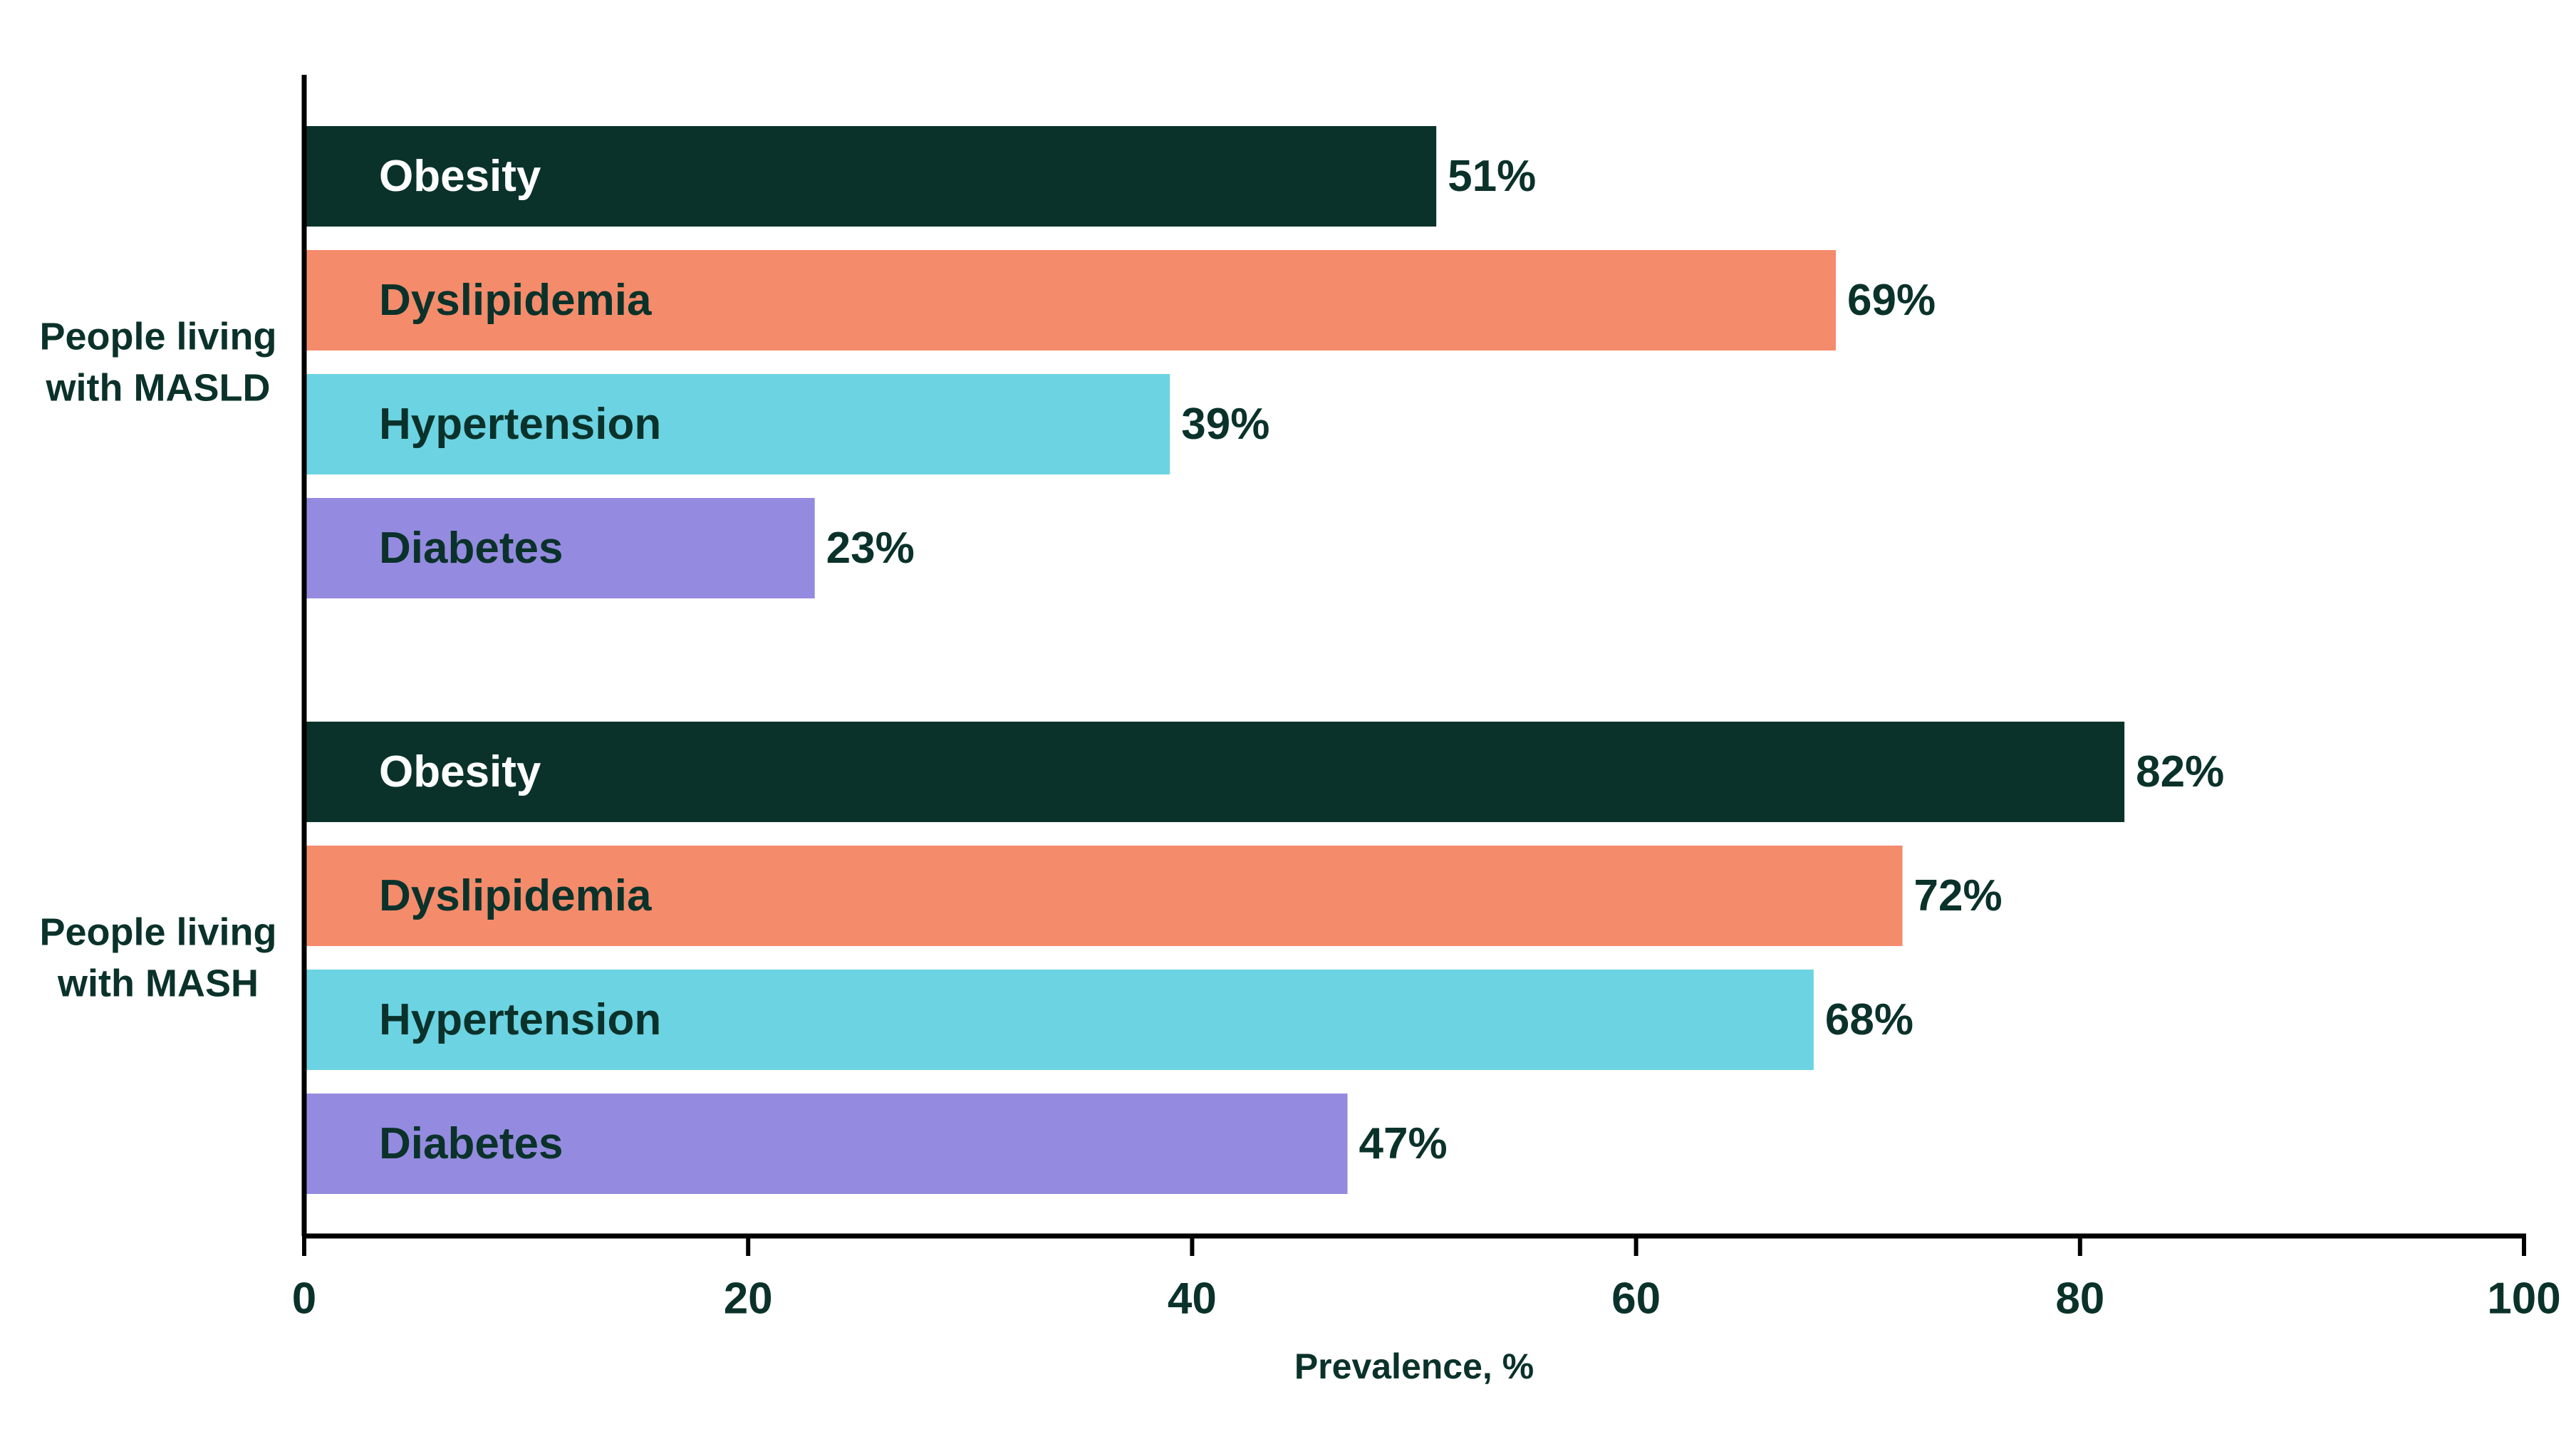 Image resolution: width=2576 pixels, height=1449 pixels. I want to click on bar-mash-obesity, so click(1214, 772).